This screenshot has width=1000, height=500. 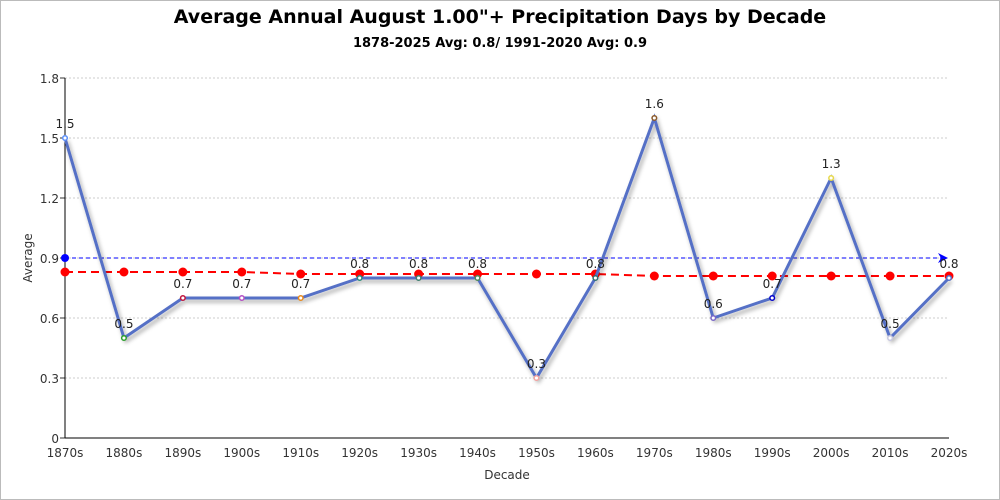 I want to click on y-tick-label: 0.9, so click(x=49, y=259).